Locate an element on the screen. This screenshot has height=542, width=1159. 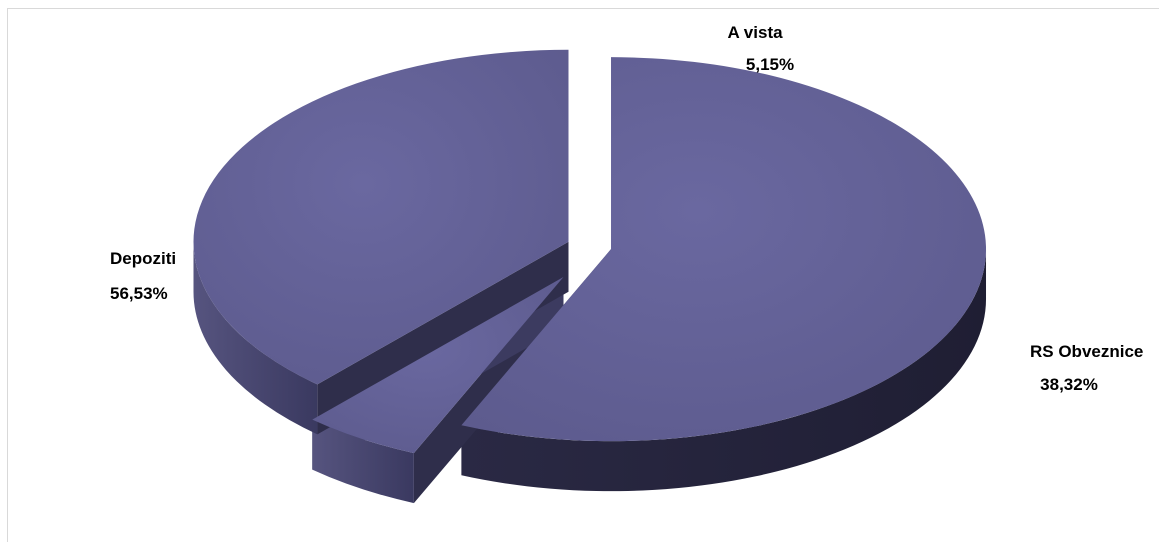
label-avista-name: A vista is located at coordinates (755, 32).